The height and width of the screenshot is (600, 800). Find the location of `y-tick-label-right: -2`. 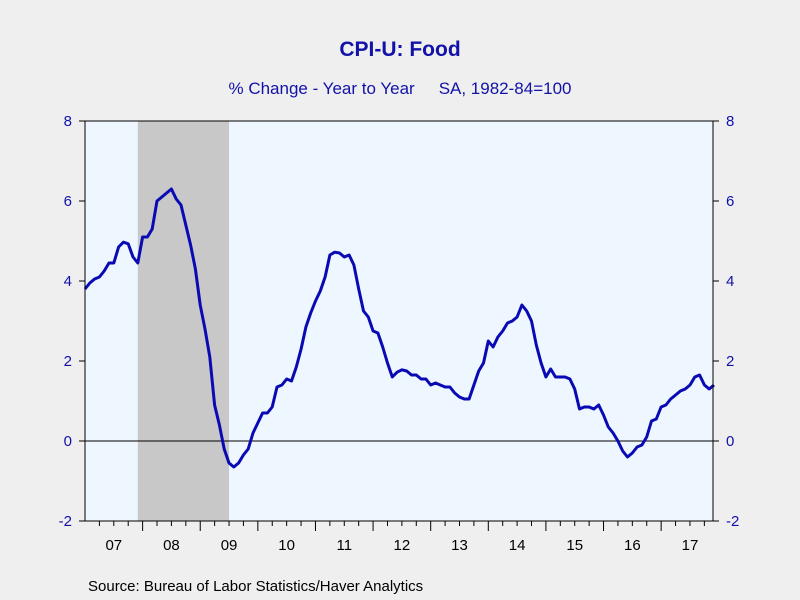

y-tick-label-right: -2 is located at coordinates (732, 521).